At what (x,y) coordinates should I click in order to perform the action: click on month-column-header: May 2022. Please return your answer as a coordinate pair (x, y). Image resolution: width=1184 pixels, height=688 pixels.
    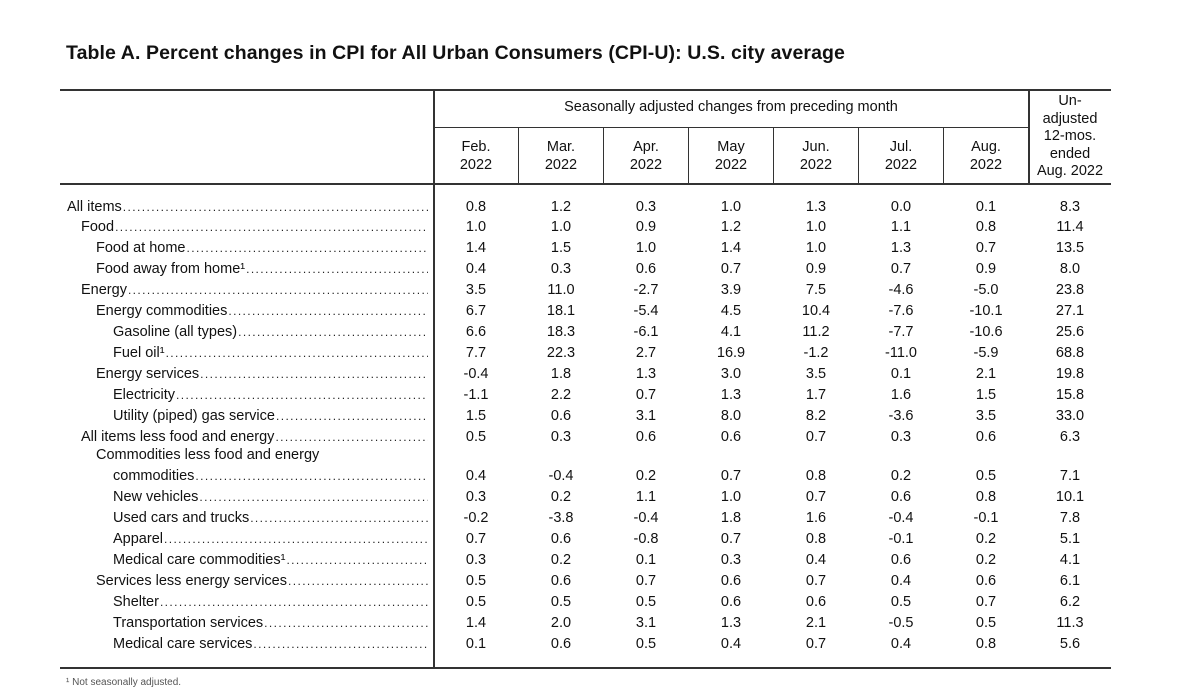
    Looking at the image, I should click on (731, 156).